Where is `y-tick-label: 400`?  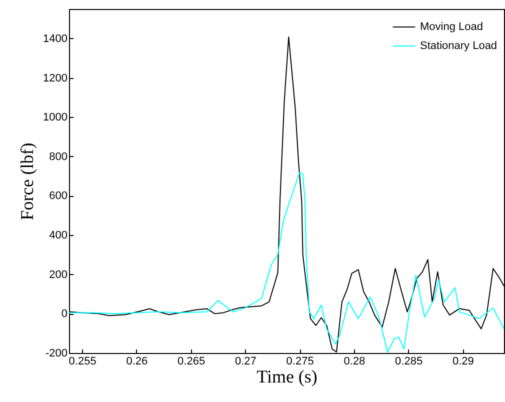
y-tick-label: 400 is located at coordinates (58, 236).